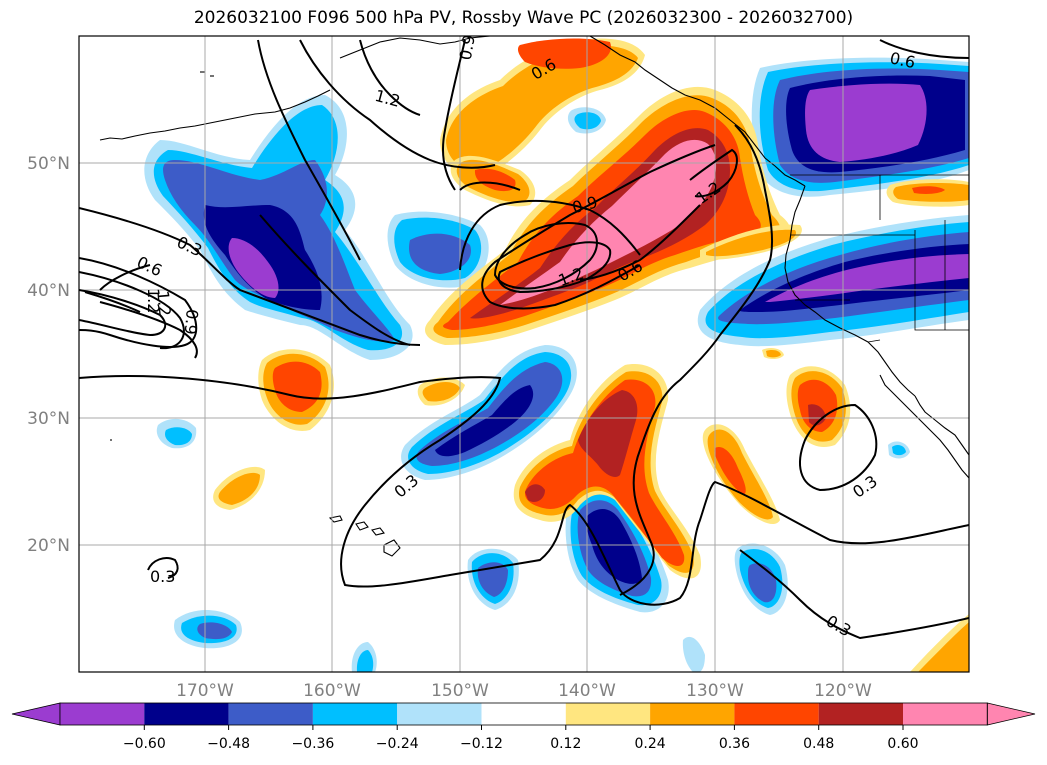 Image resolution: width=1047 pixels, height=765 pixels. What do you see at coordinates (162, 576) in the screenshot?
I see `contour-label: 0.3` at bounding box center [162, 576].